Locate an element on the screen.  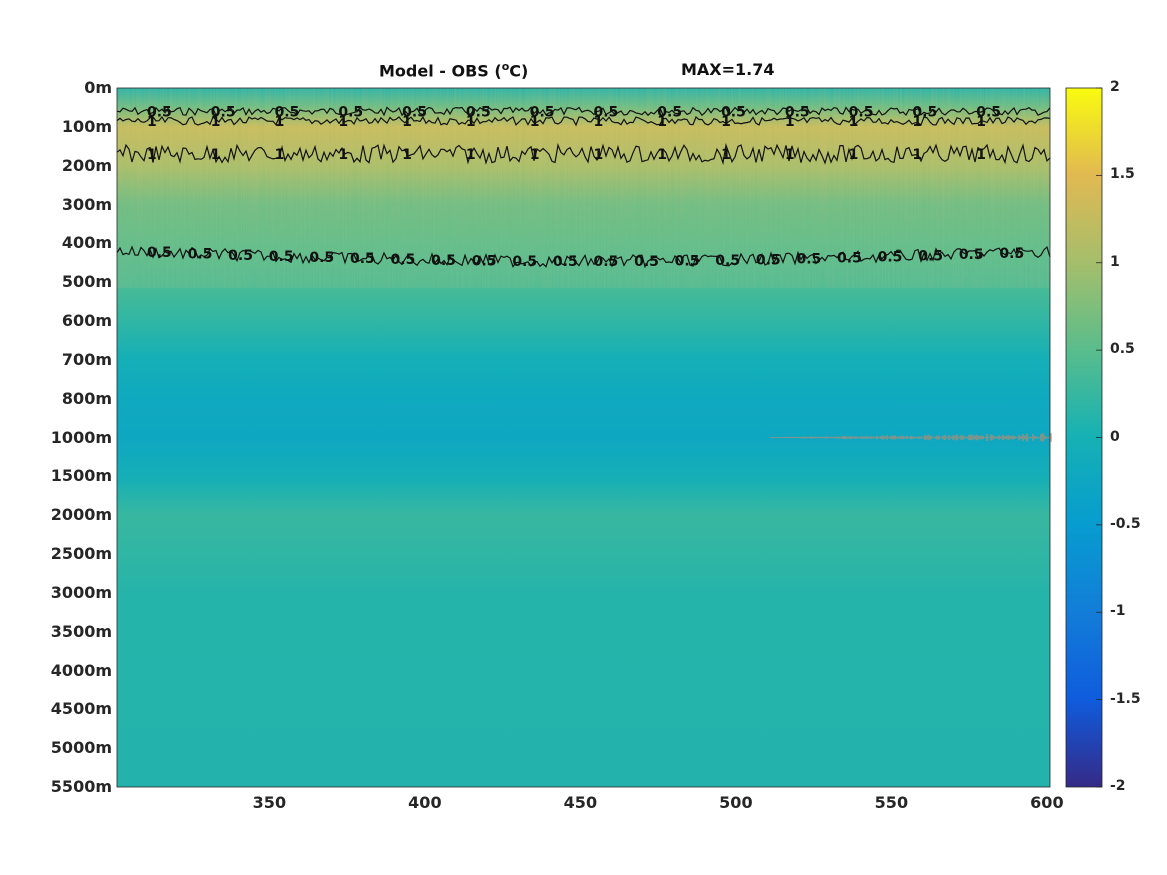
contour-line is located at coordinates (583, 154).